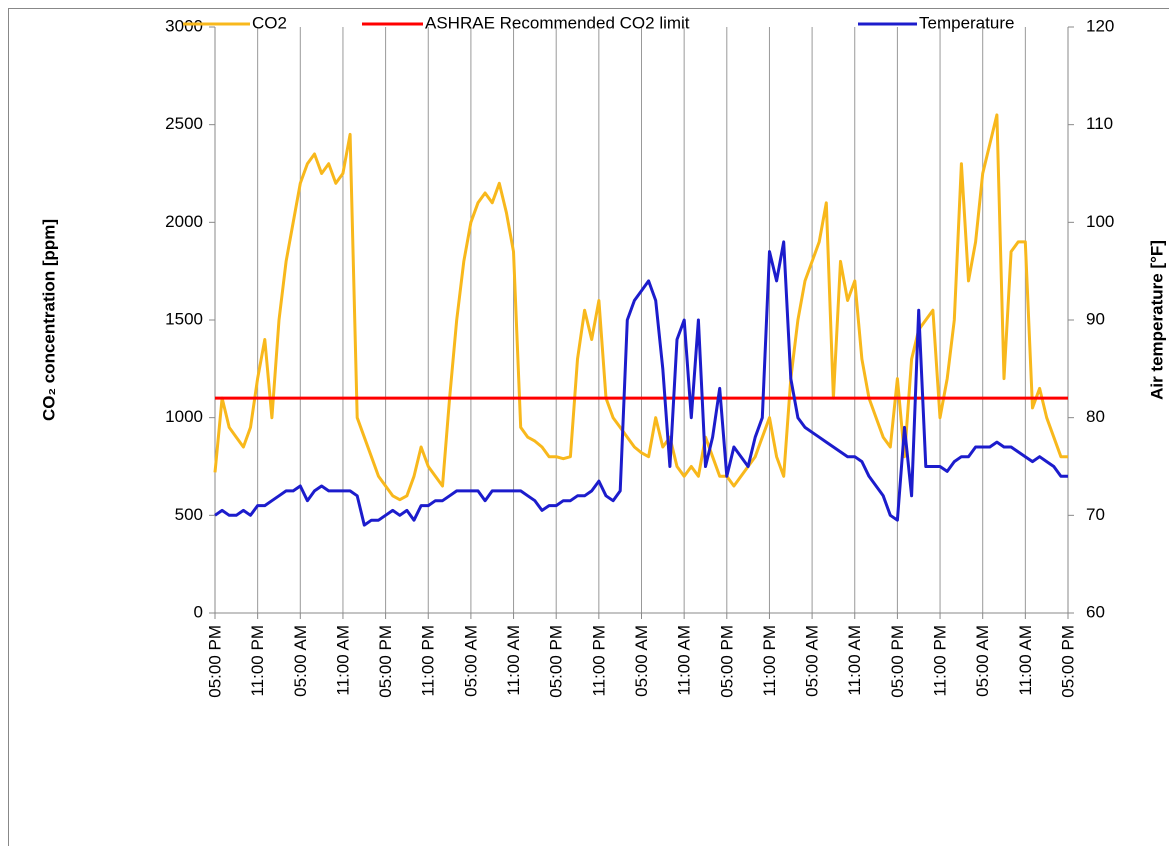 The width and height of the screenshot is (1169, 851). Describe the element at coordinates (1095, 416) in the screenshot. I see `y2-tick-label: 80` at that location.